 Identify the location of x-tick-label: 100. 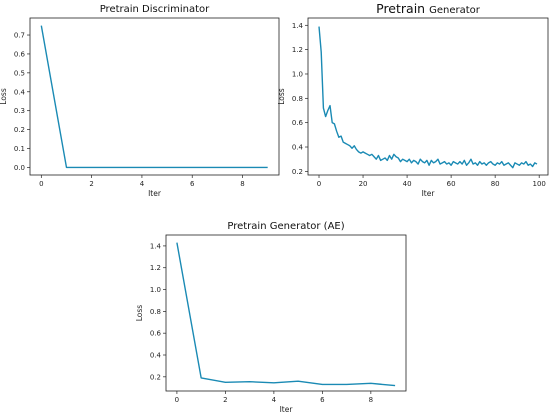
(539, 184).